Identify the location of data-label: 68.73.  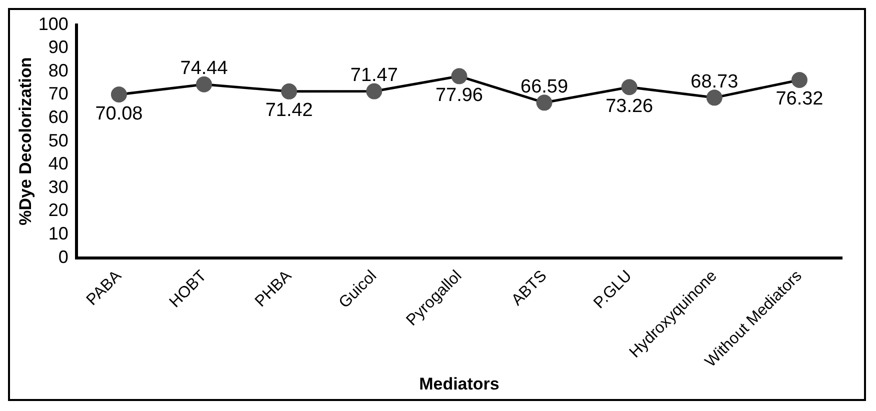
(714, 81).